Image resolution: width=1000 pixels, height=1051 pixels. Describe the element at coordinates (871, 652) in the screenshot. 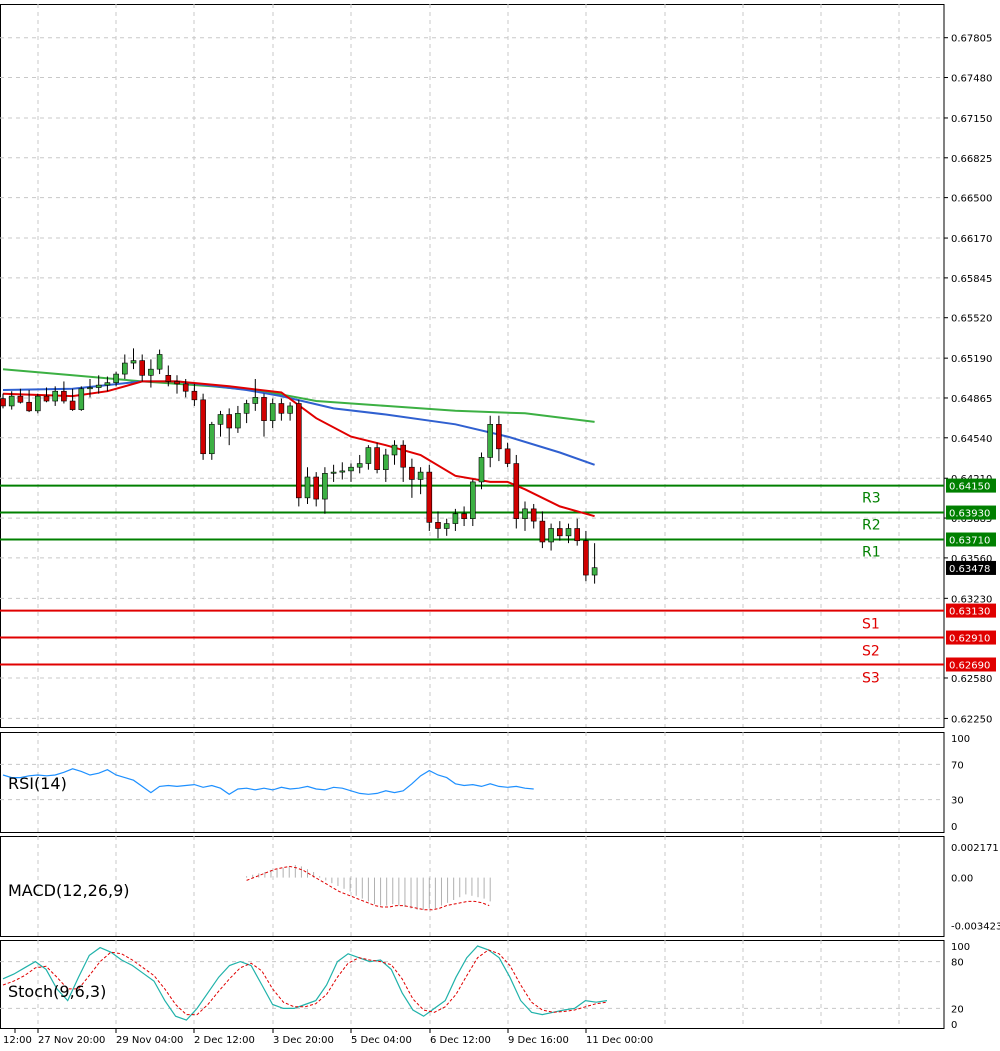

I see `level-label-s2: S2` at that location.